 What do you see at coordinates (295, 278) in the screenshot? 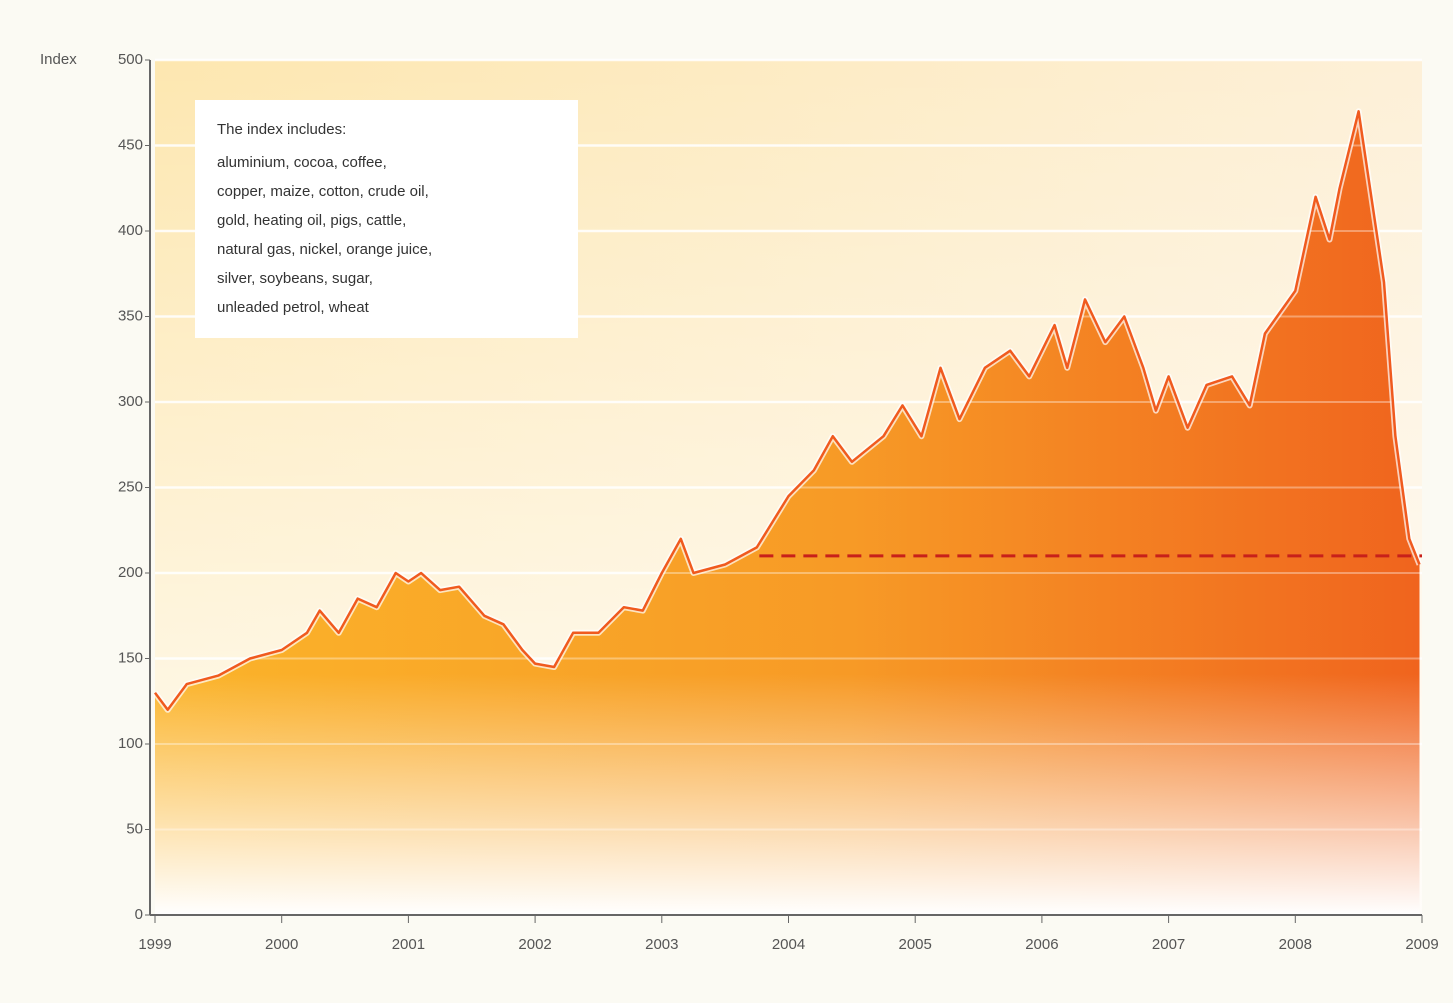
I see `note-line: silver, soybeans, sugar,` at bounding box center [295, 278].